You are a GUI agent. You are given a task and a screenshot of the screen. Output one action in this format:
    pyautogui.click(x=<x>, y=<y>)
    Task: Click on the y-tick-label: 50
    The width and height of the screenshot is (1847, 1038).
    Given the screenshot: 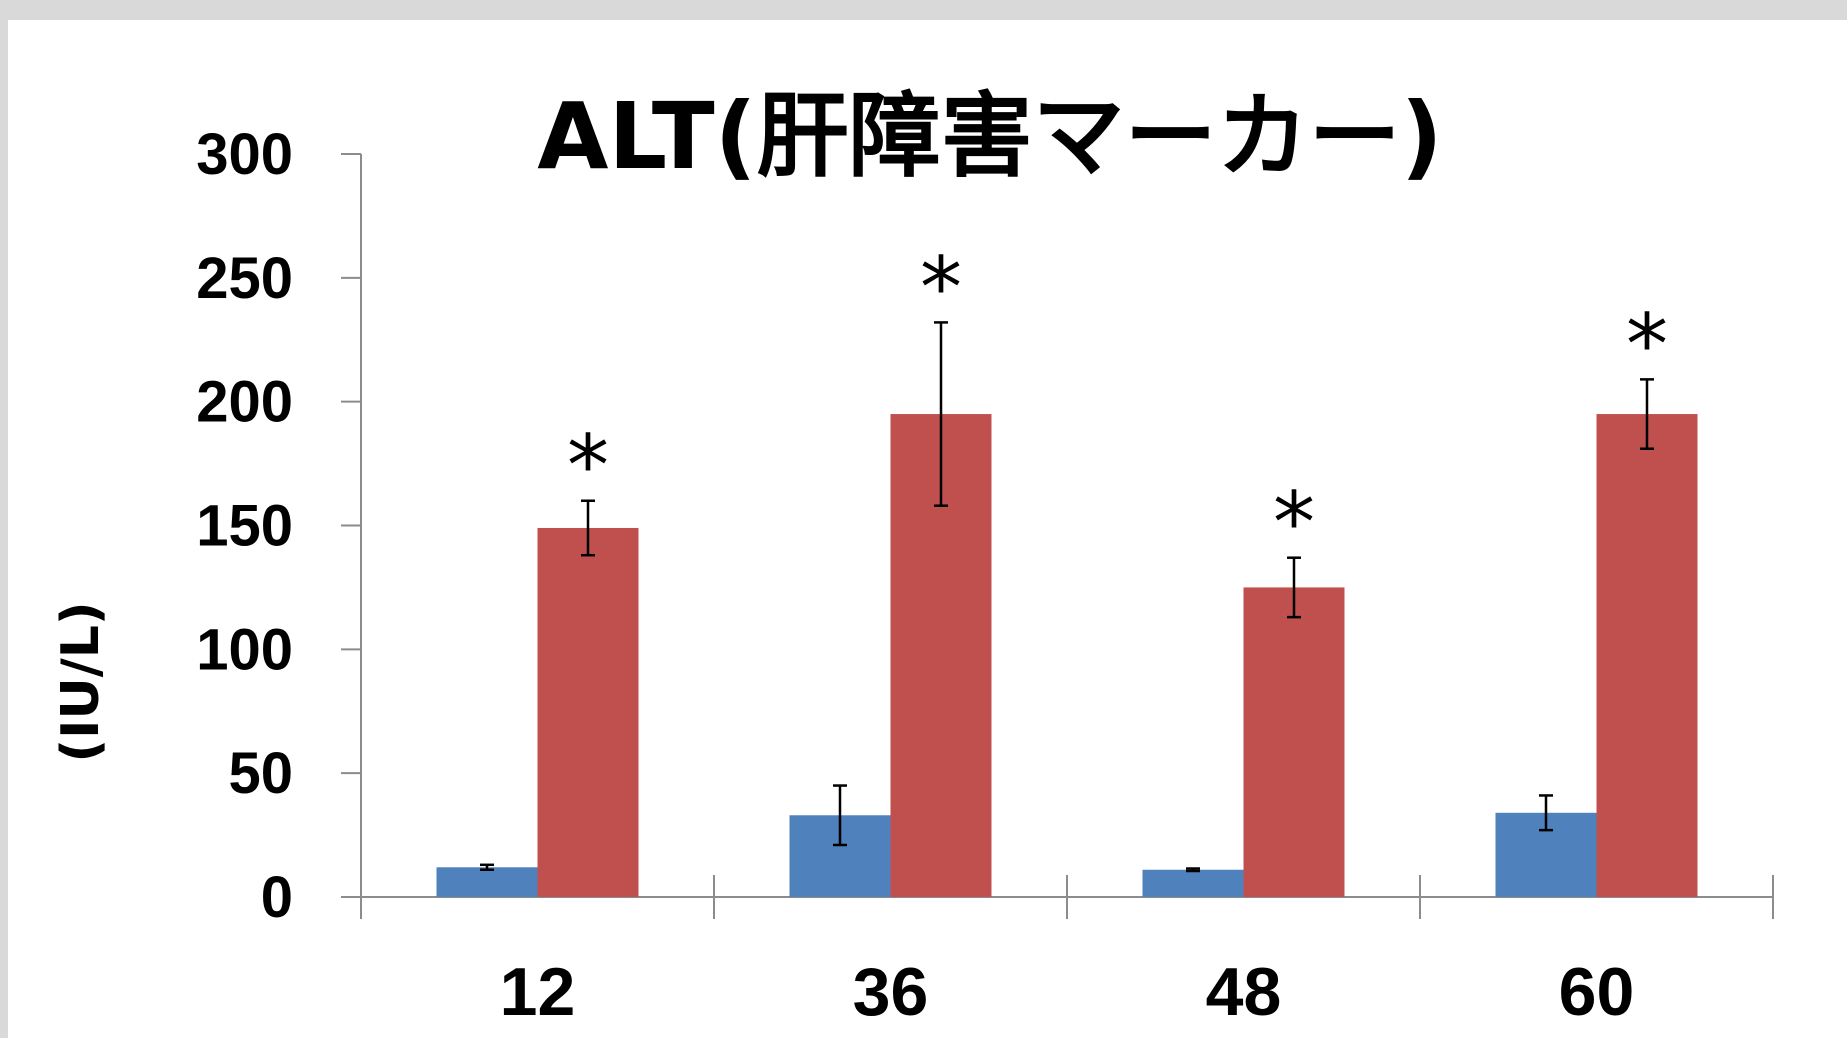 What is the action you would take?
    pyautogui.click(x=260, y=773)
    